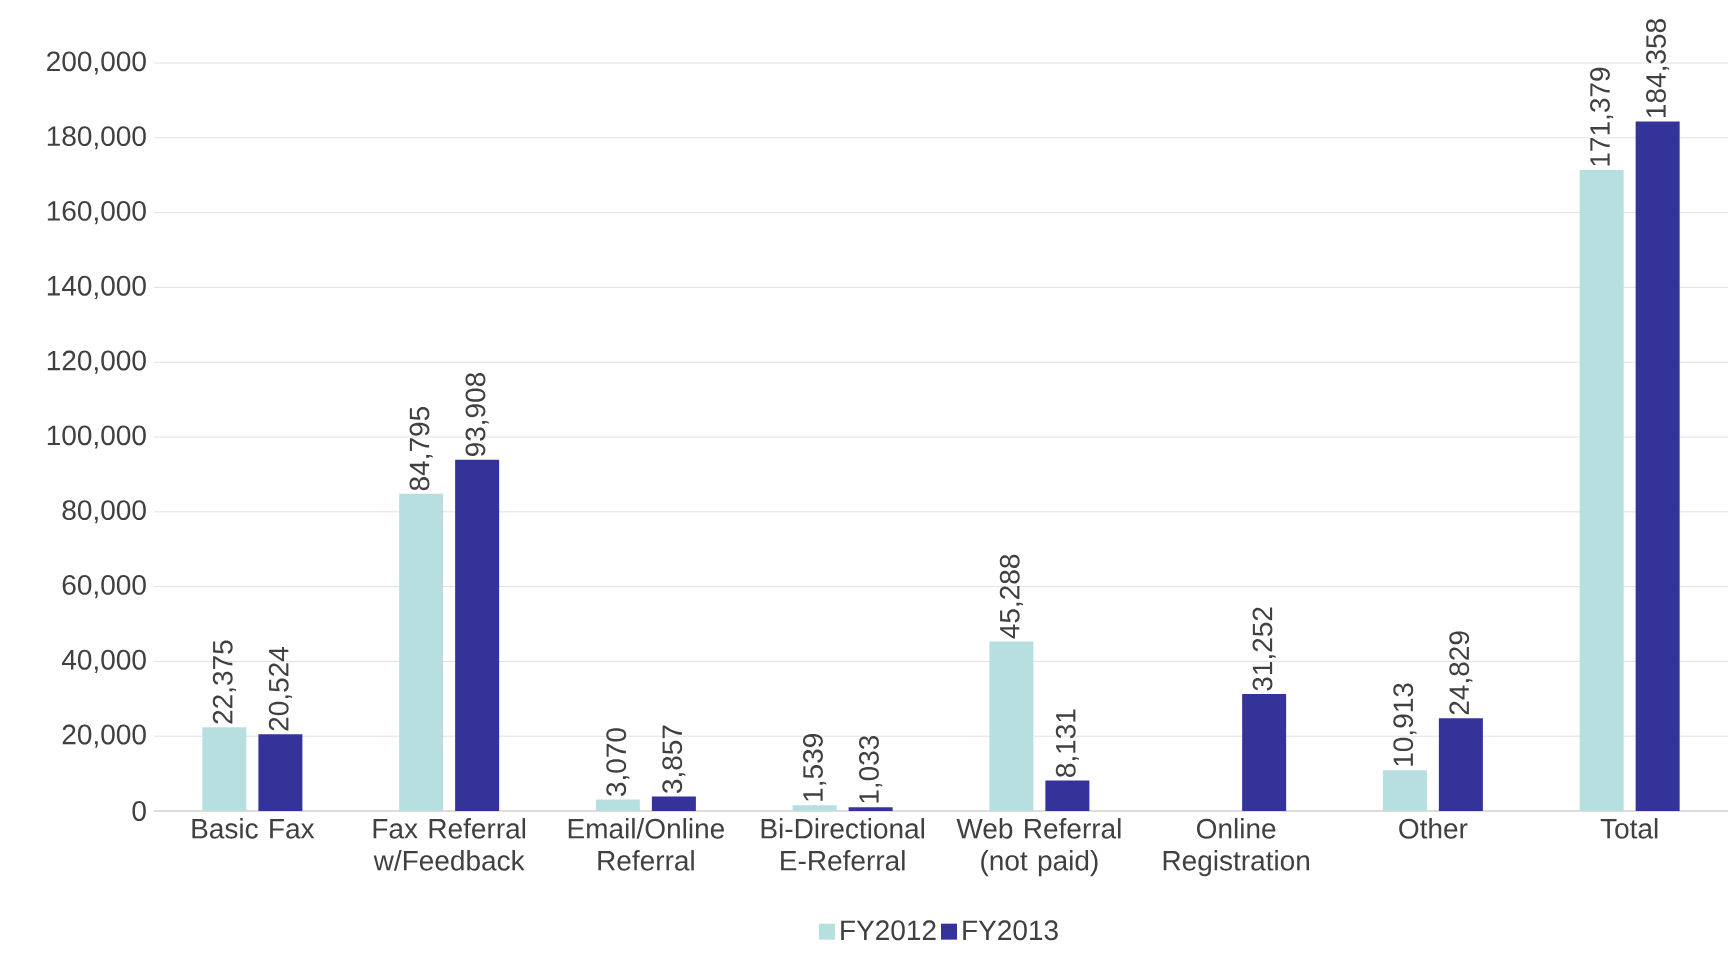 Image resolution: width=1729 pixels, height=960 pixels. I want to click on x-tick-label: Web Referral (not paid), so click(1038, 847).